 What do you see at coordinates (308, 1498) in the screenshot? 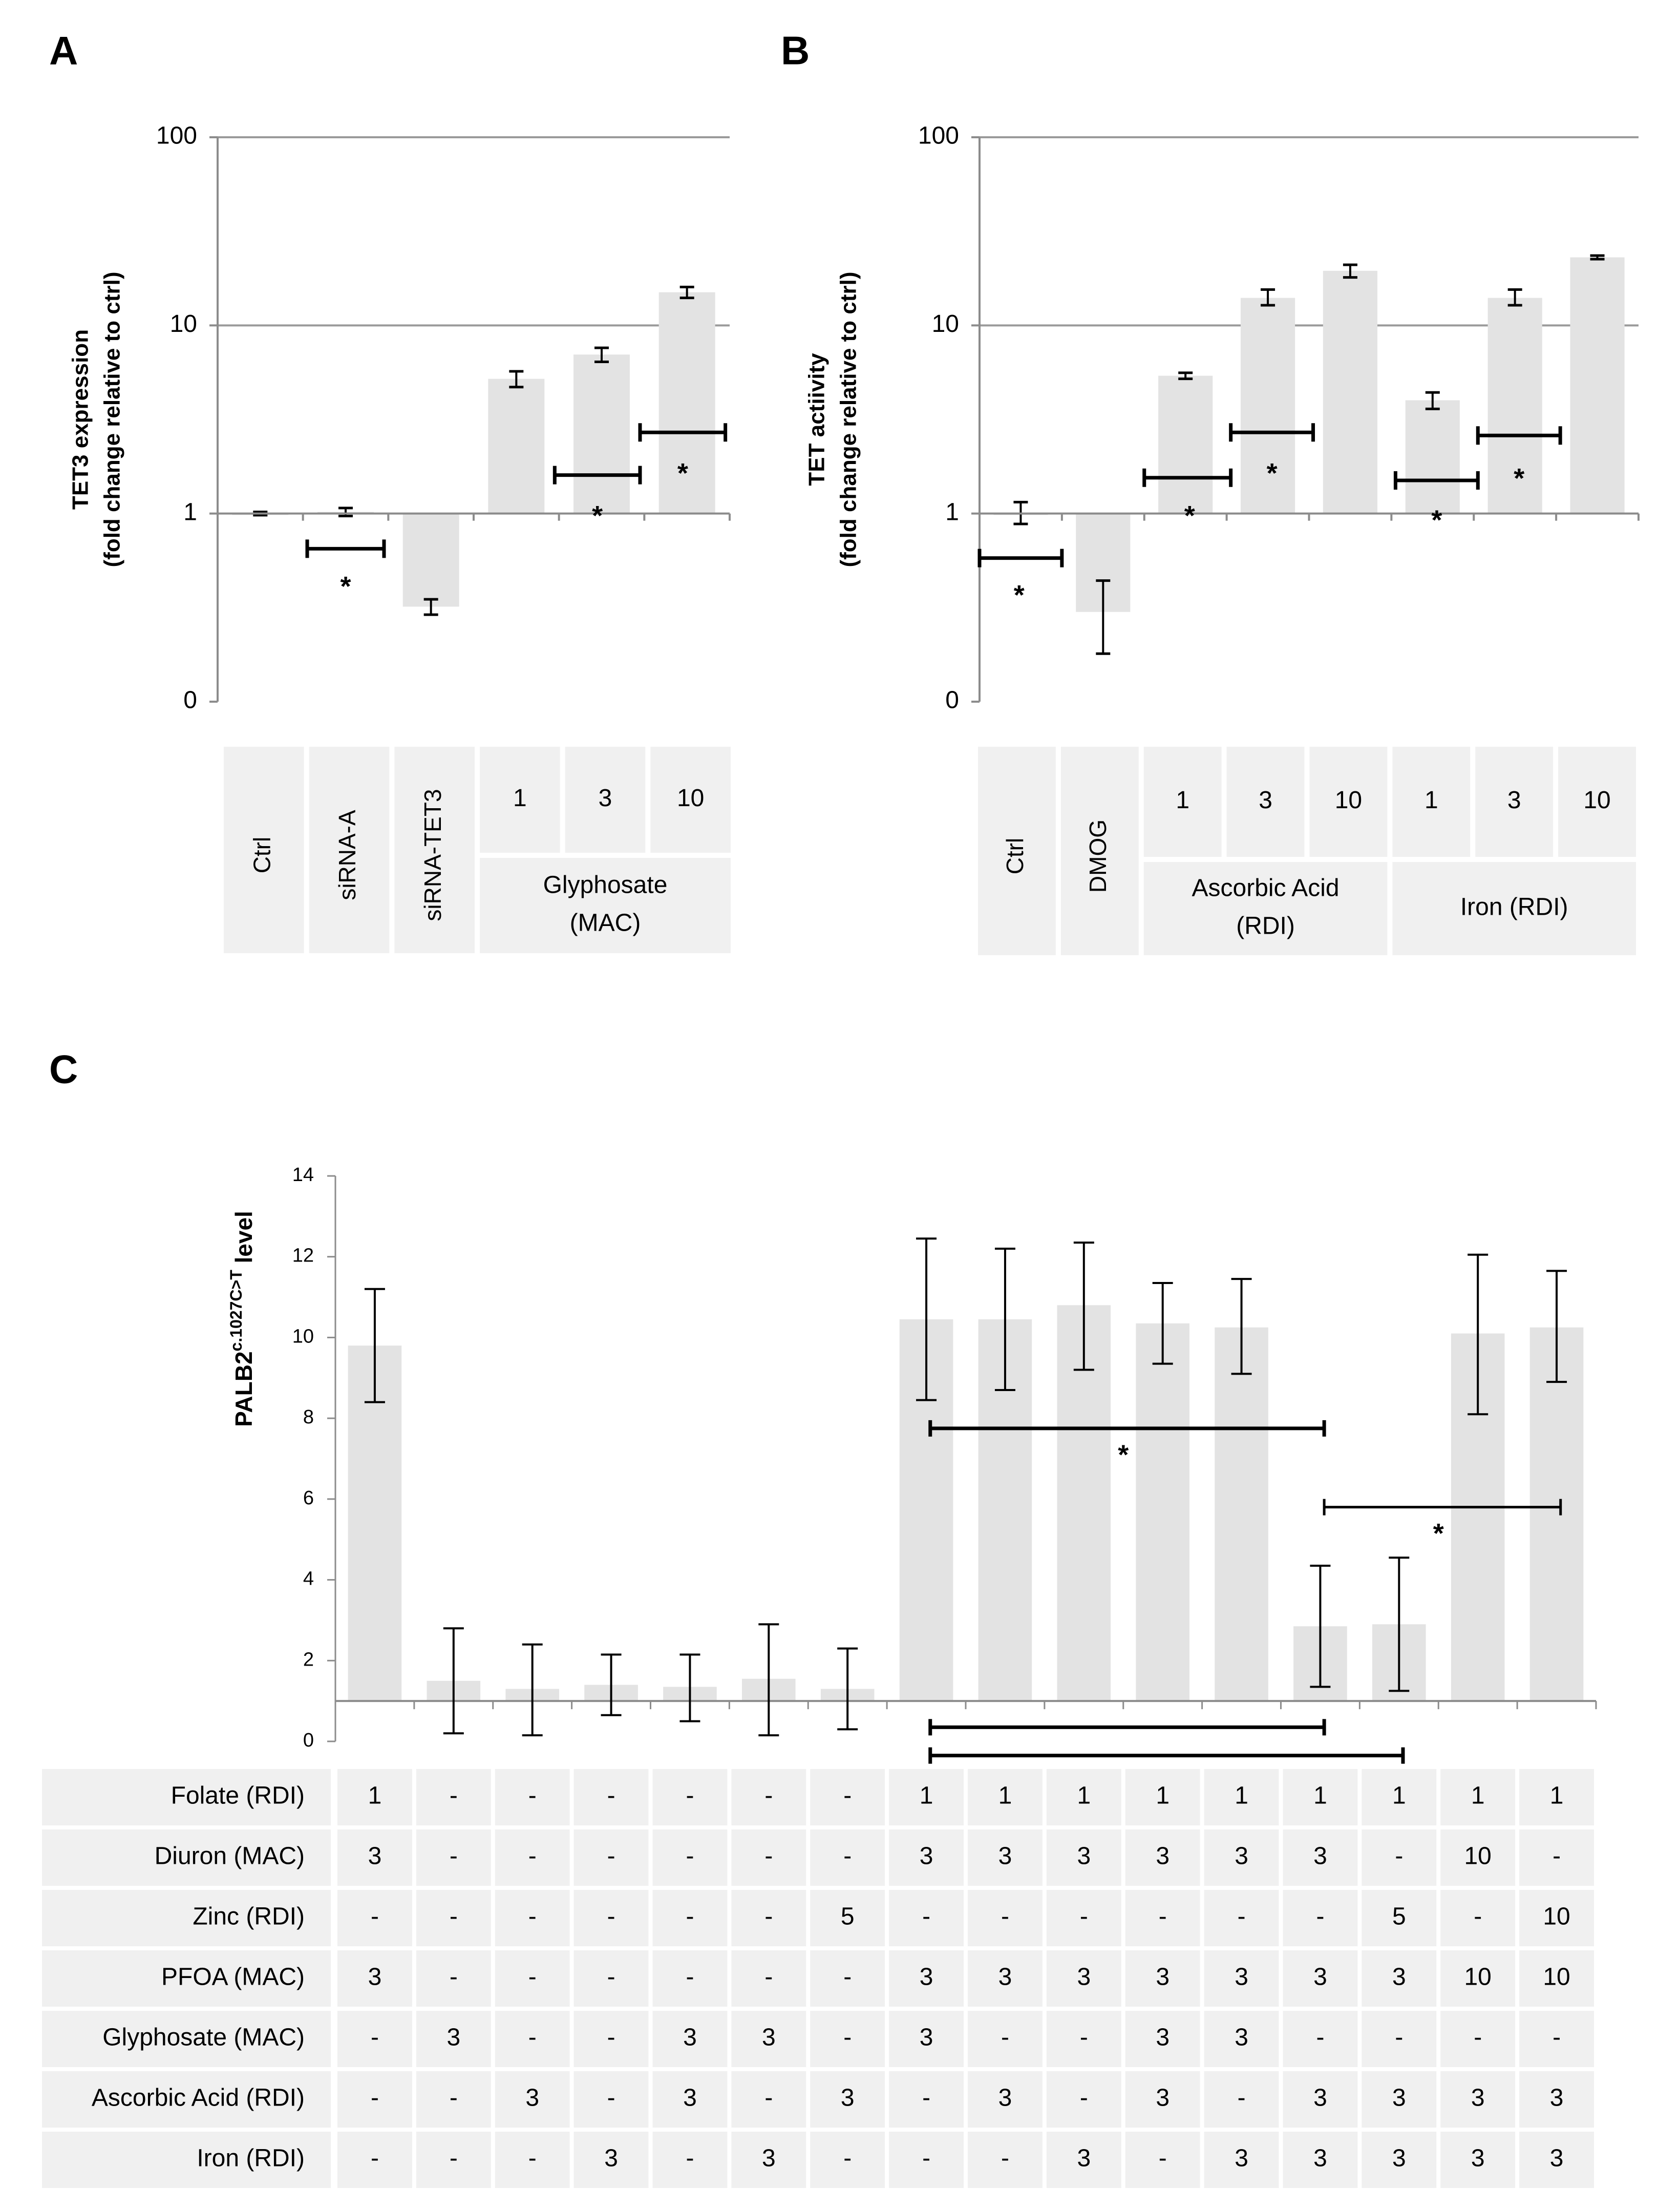
I see `y-tick-label: 6` at bounding box center [308, 1498].